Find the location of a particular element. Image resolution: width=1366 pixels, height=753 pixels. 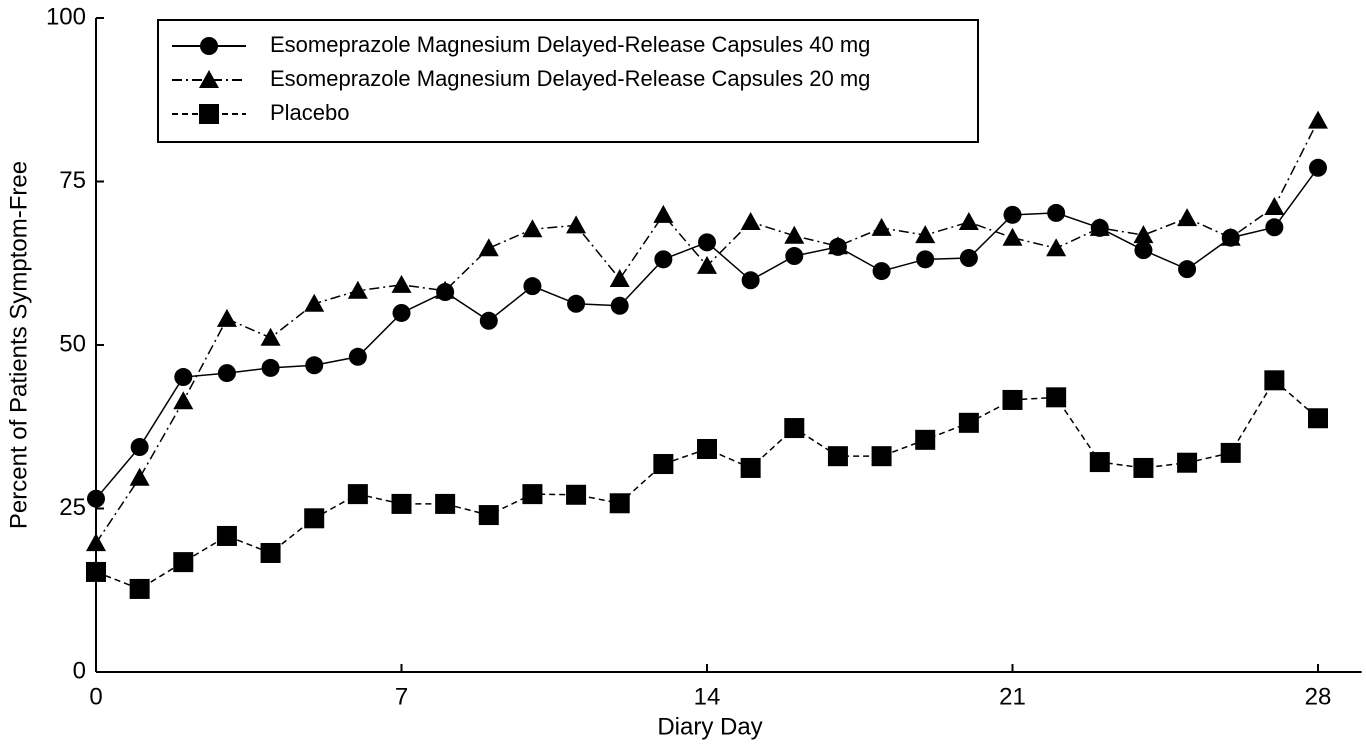

legend-box is located at coordinates (568, 81).